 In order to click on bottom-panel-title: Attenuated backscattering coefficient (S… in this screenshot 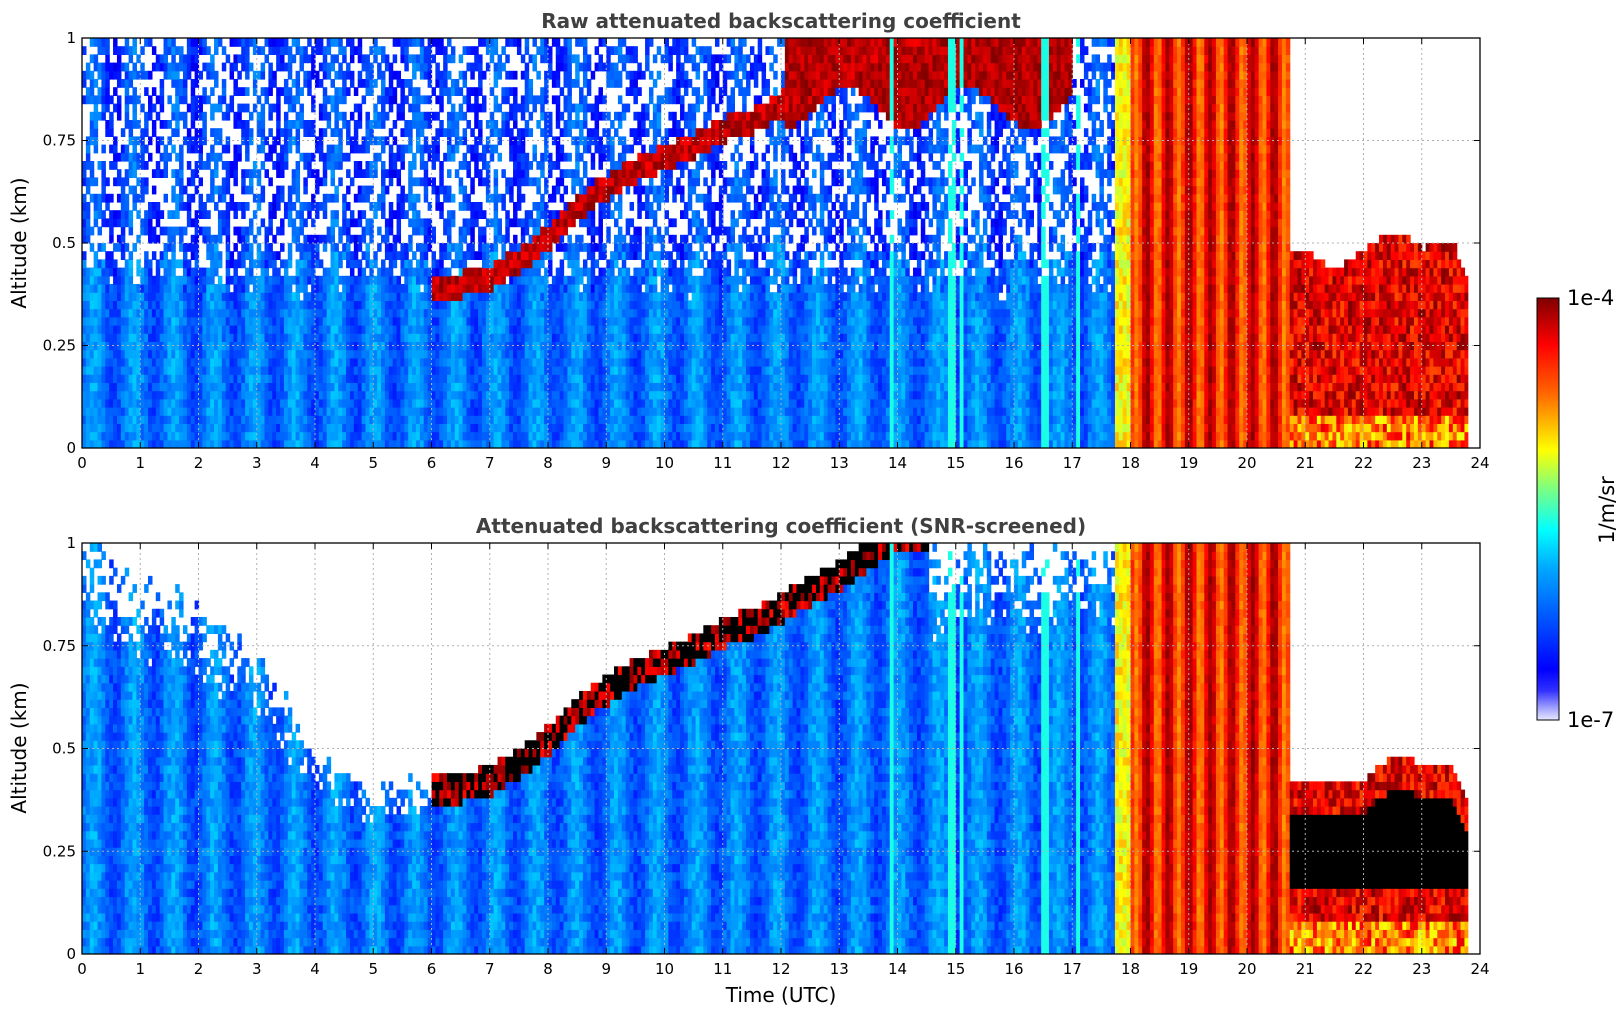, I will do `click(781, 526)`.